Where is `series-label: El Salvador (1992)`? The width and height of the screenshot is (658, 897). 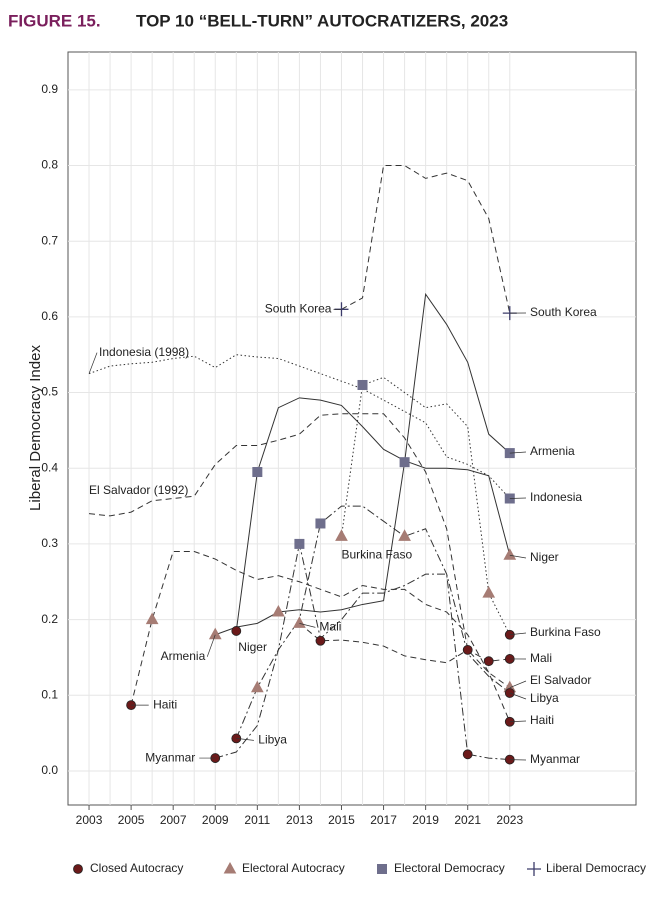 series-label: El Salvador (1992) is located at coordinates (138, 490).